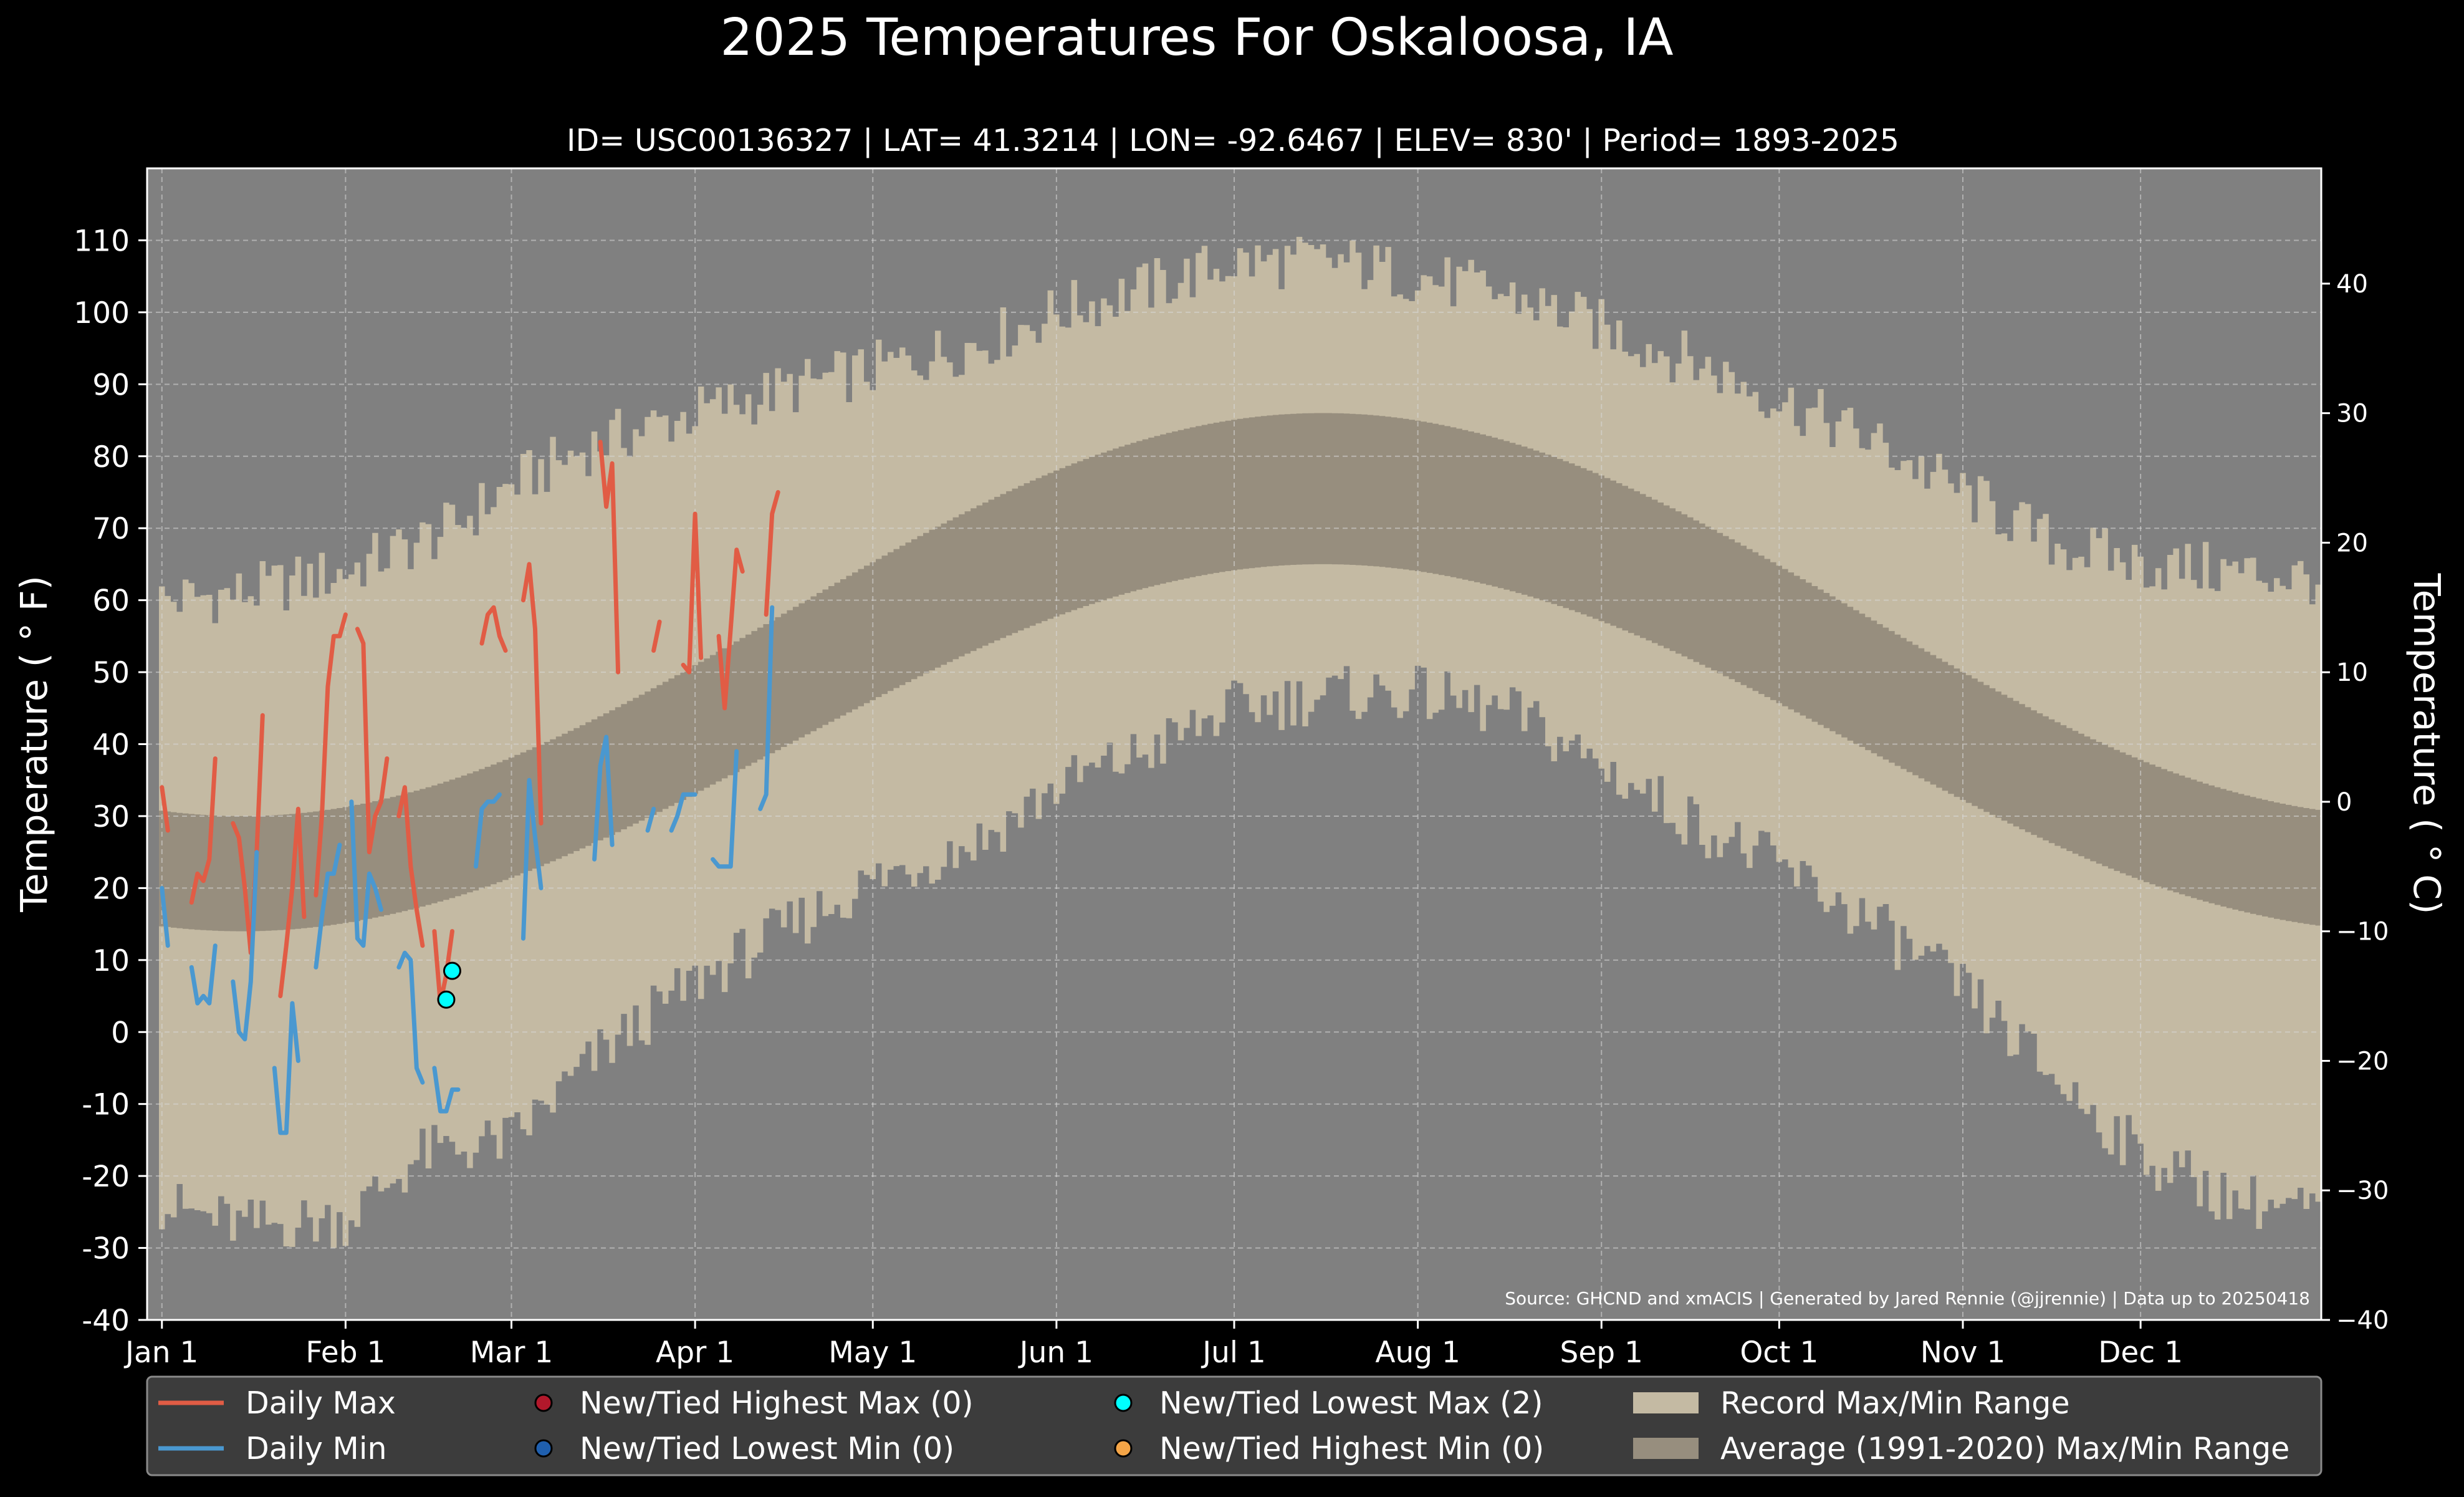 Image resolution: width=2464 pixels, height=1497 pixels. What do you see at coordinates (449, 985) in the screenshot?
I see `record-markers` at bounding box center [449, 985].